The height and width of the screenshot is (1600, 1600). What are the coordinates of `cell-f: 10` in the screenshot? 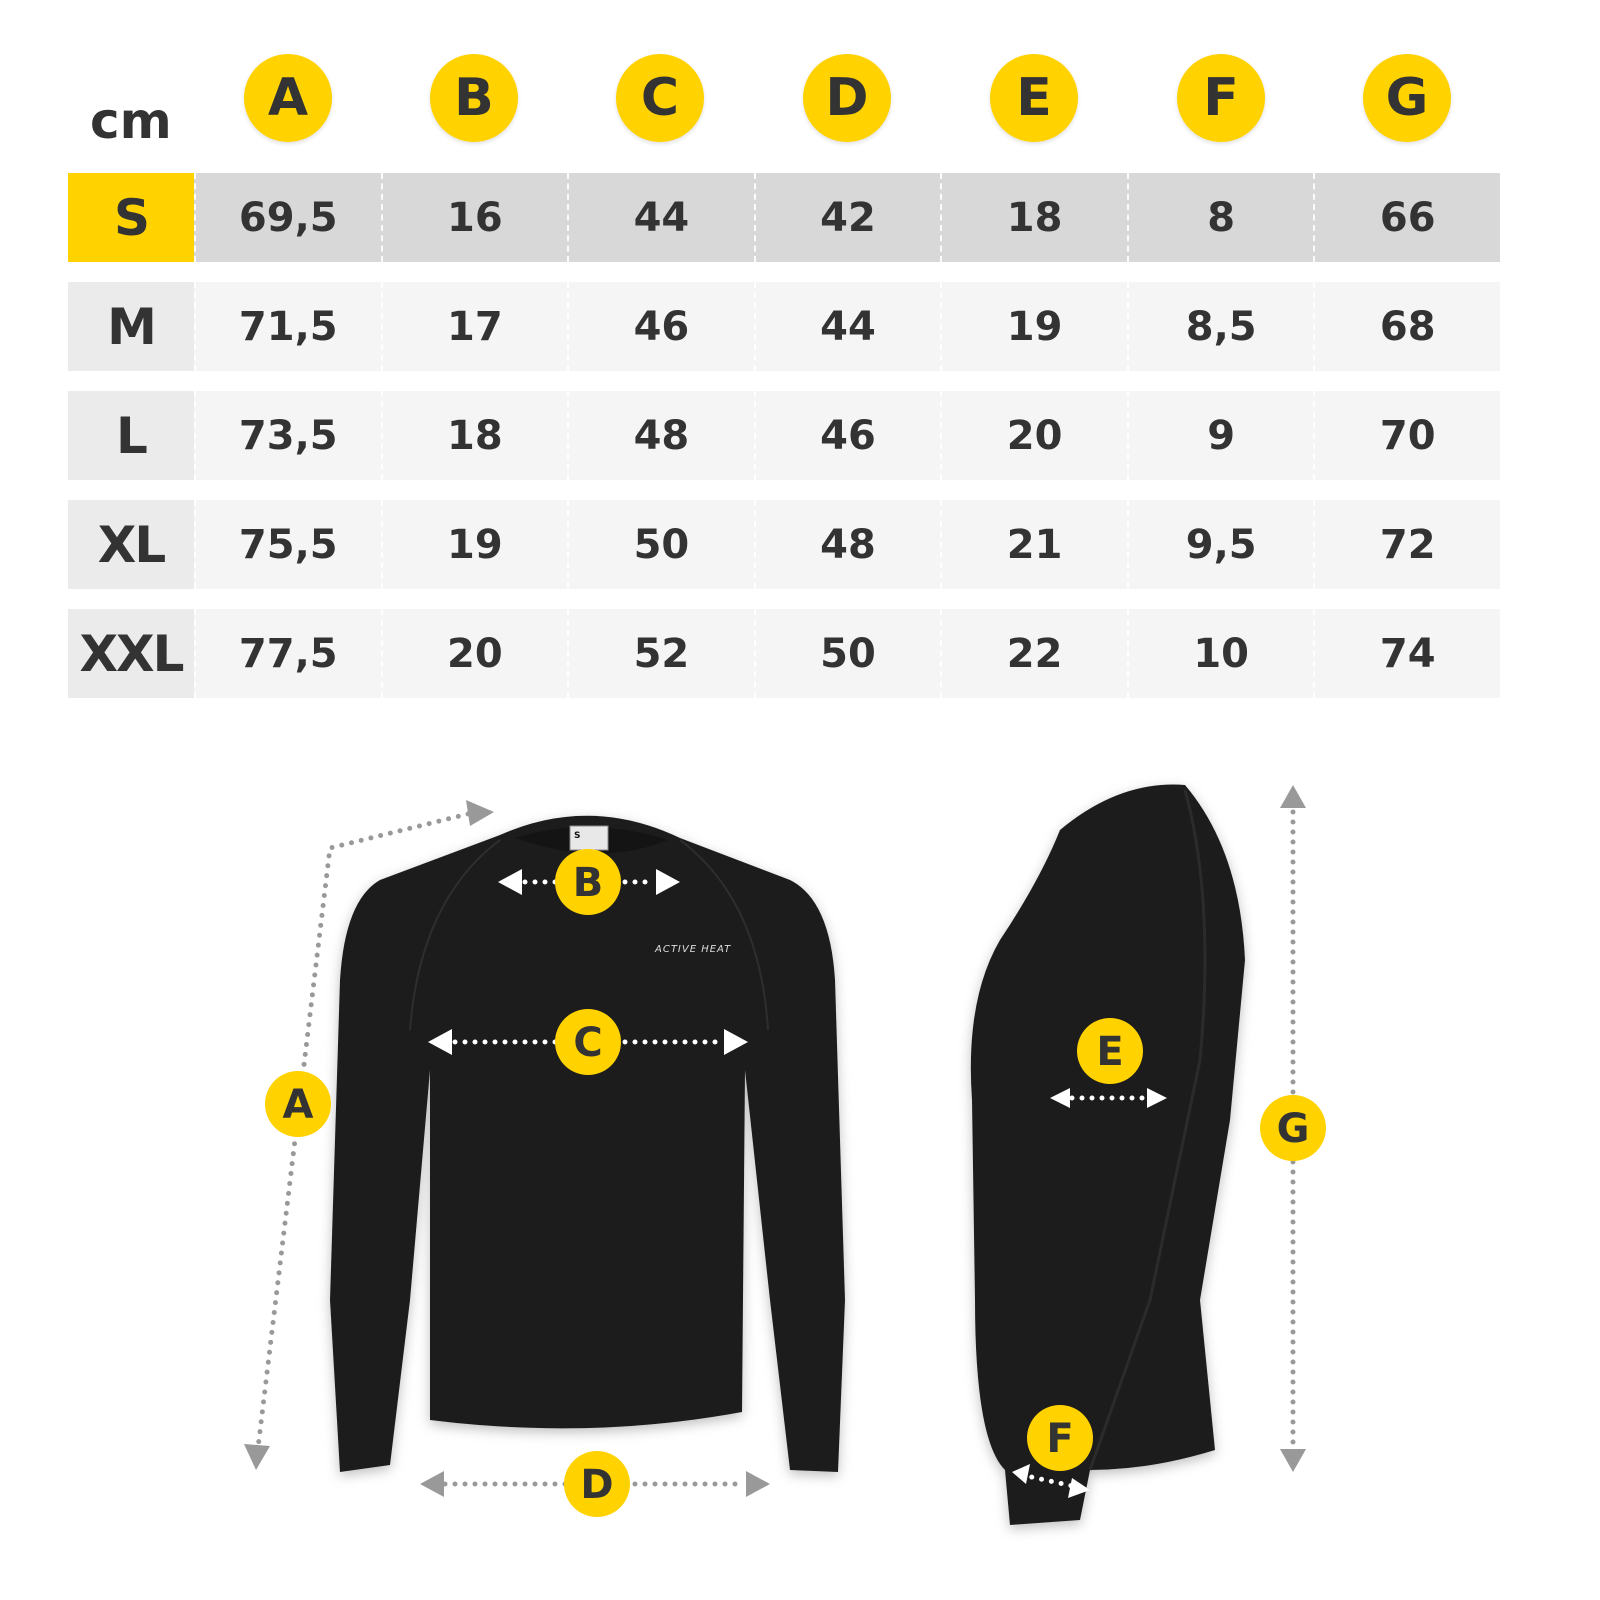 It's located at (1220, 653).